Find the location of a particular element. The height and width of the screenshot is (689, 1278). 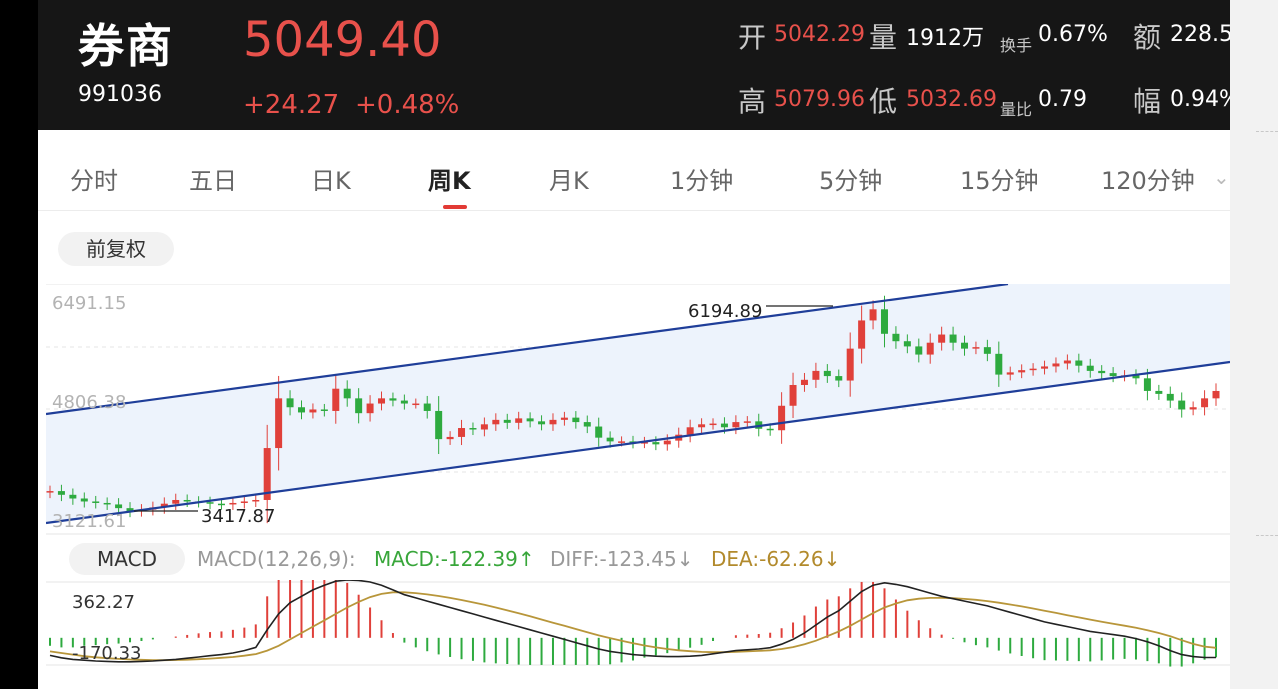

stock-code: 991036 is located at coordinates (120, 94).